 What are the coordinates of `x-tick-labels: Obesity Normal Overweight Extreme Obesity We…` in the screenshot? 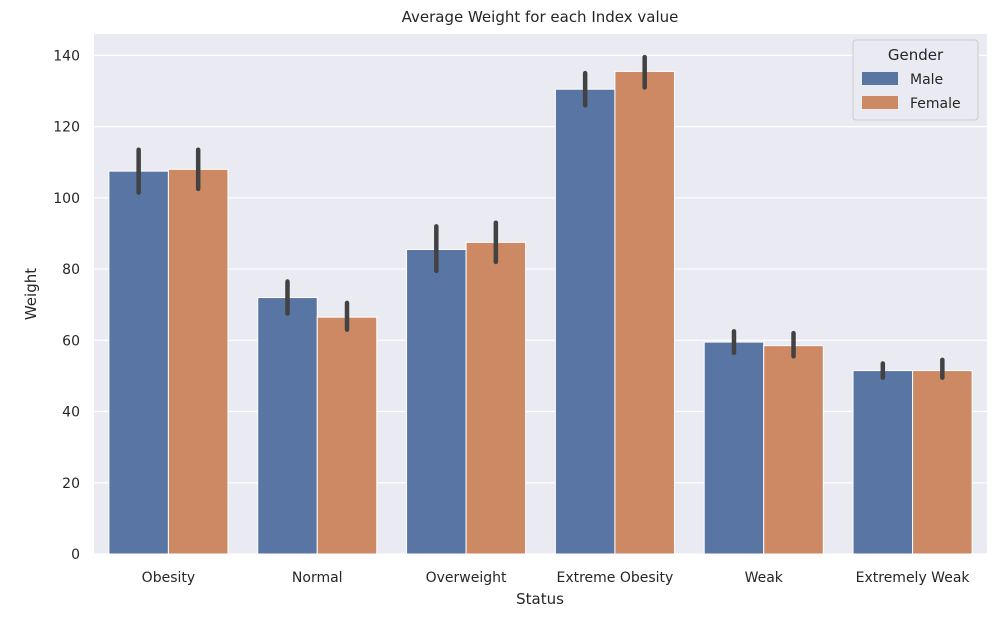 It's located at (556, 578).